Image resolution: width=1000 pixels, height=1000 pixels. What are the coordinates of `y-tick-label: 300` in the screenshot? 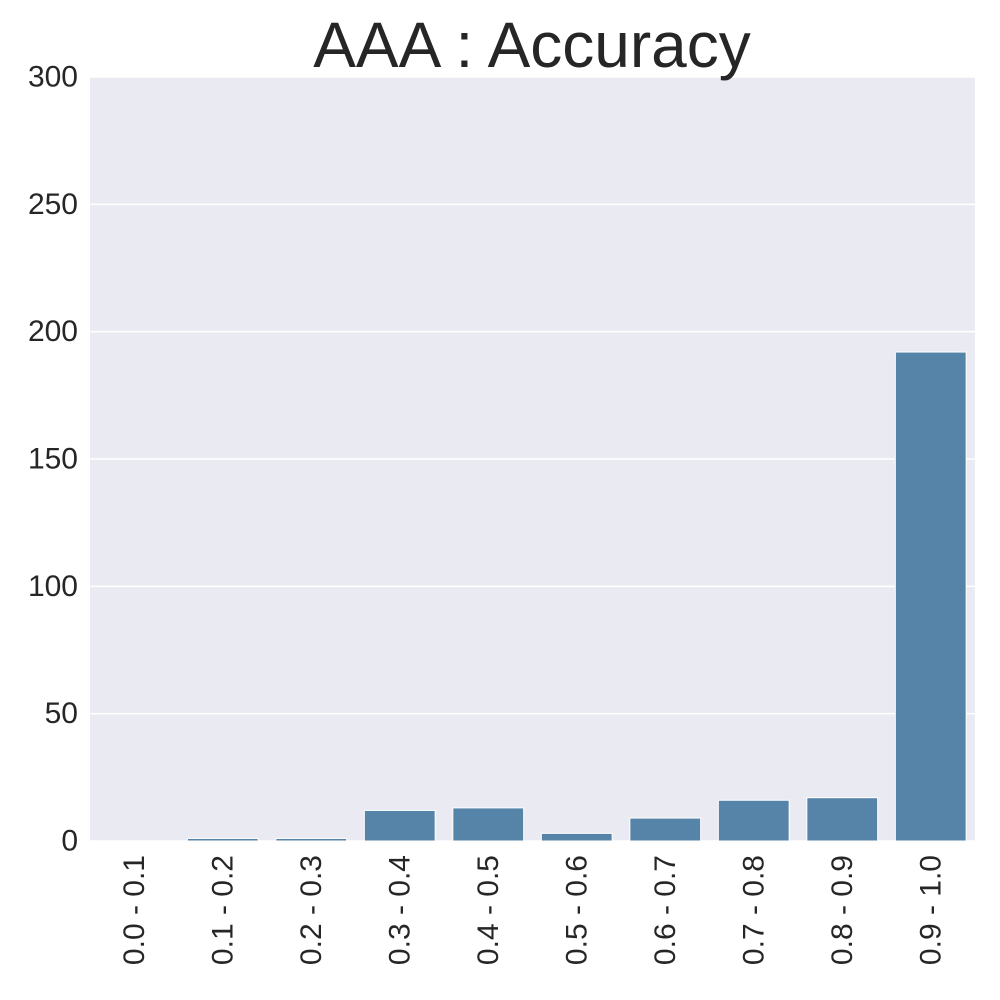 It's located at (53, 77).